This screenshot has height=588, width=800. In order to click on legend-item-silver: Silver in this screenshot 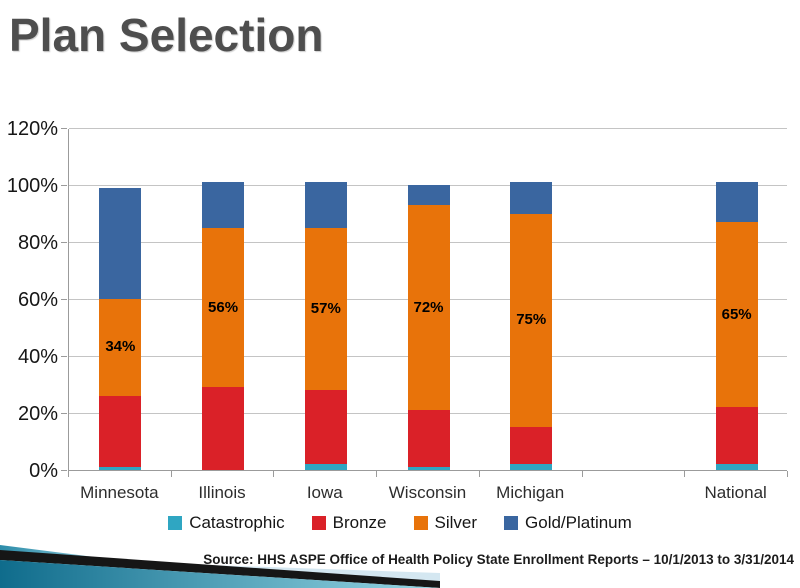, I will do `click(445, 522)`.